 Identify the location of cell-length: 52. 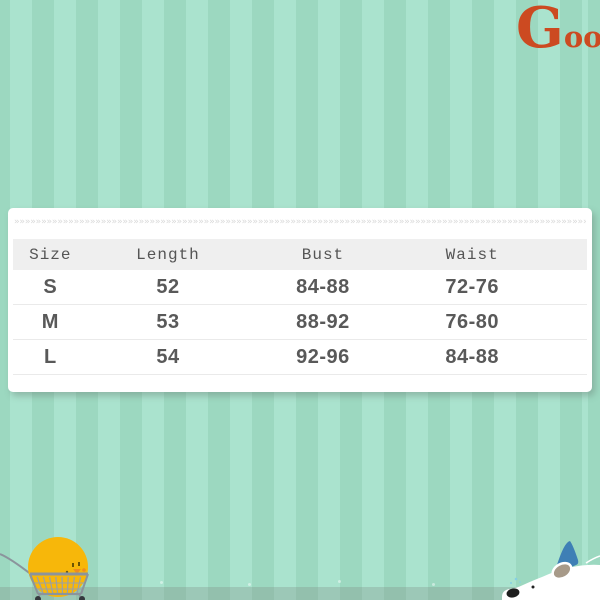
(168, 287).